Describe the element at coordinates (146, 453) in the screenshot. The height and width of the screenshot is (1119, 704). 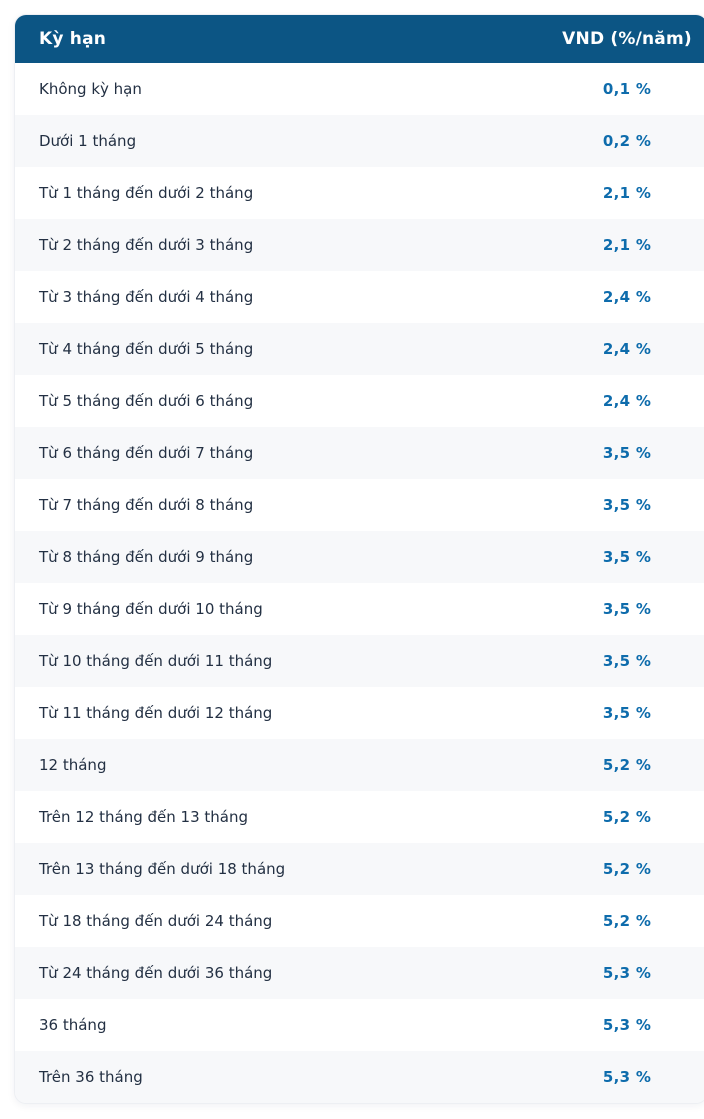
I see `term-cell: Từ 6 tháng đến dưới 7 tháng` at that location.